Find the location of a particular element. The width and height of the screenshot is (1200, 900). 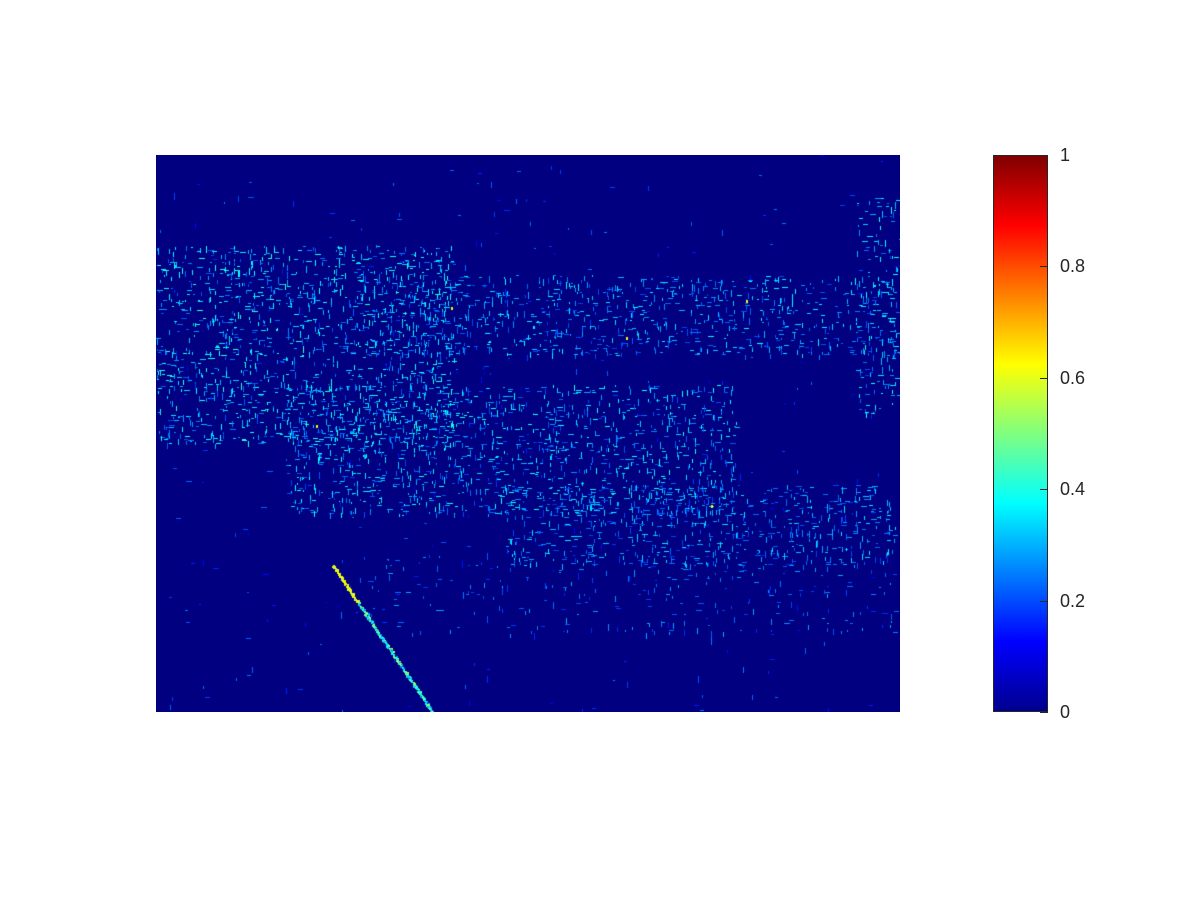

colorbar-tick-label: 0 is located at coordinates (1065, 712).